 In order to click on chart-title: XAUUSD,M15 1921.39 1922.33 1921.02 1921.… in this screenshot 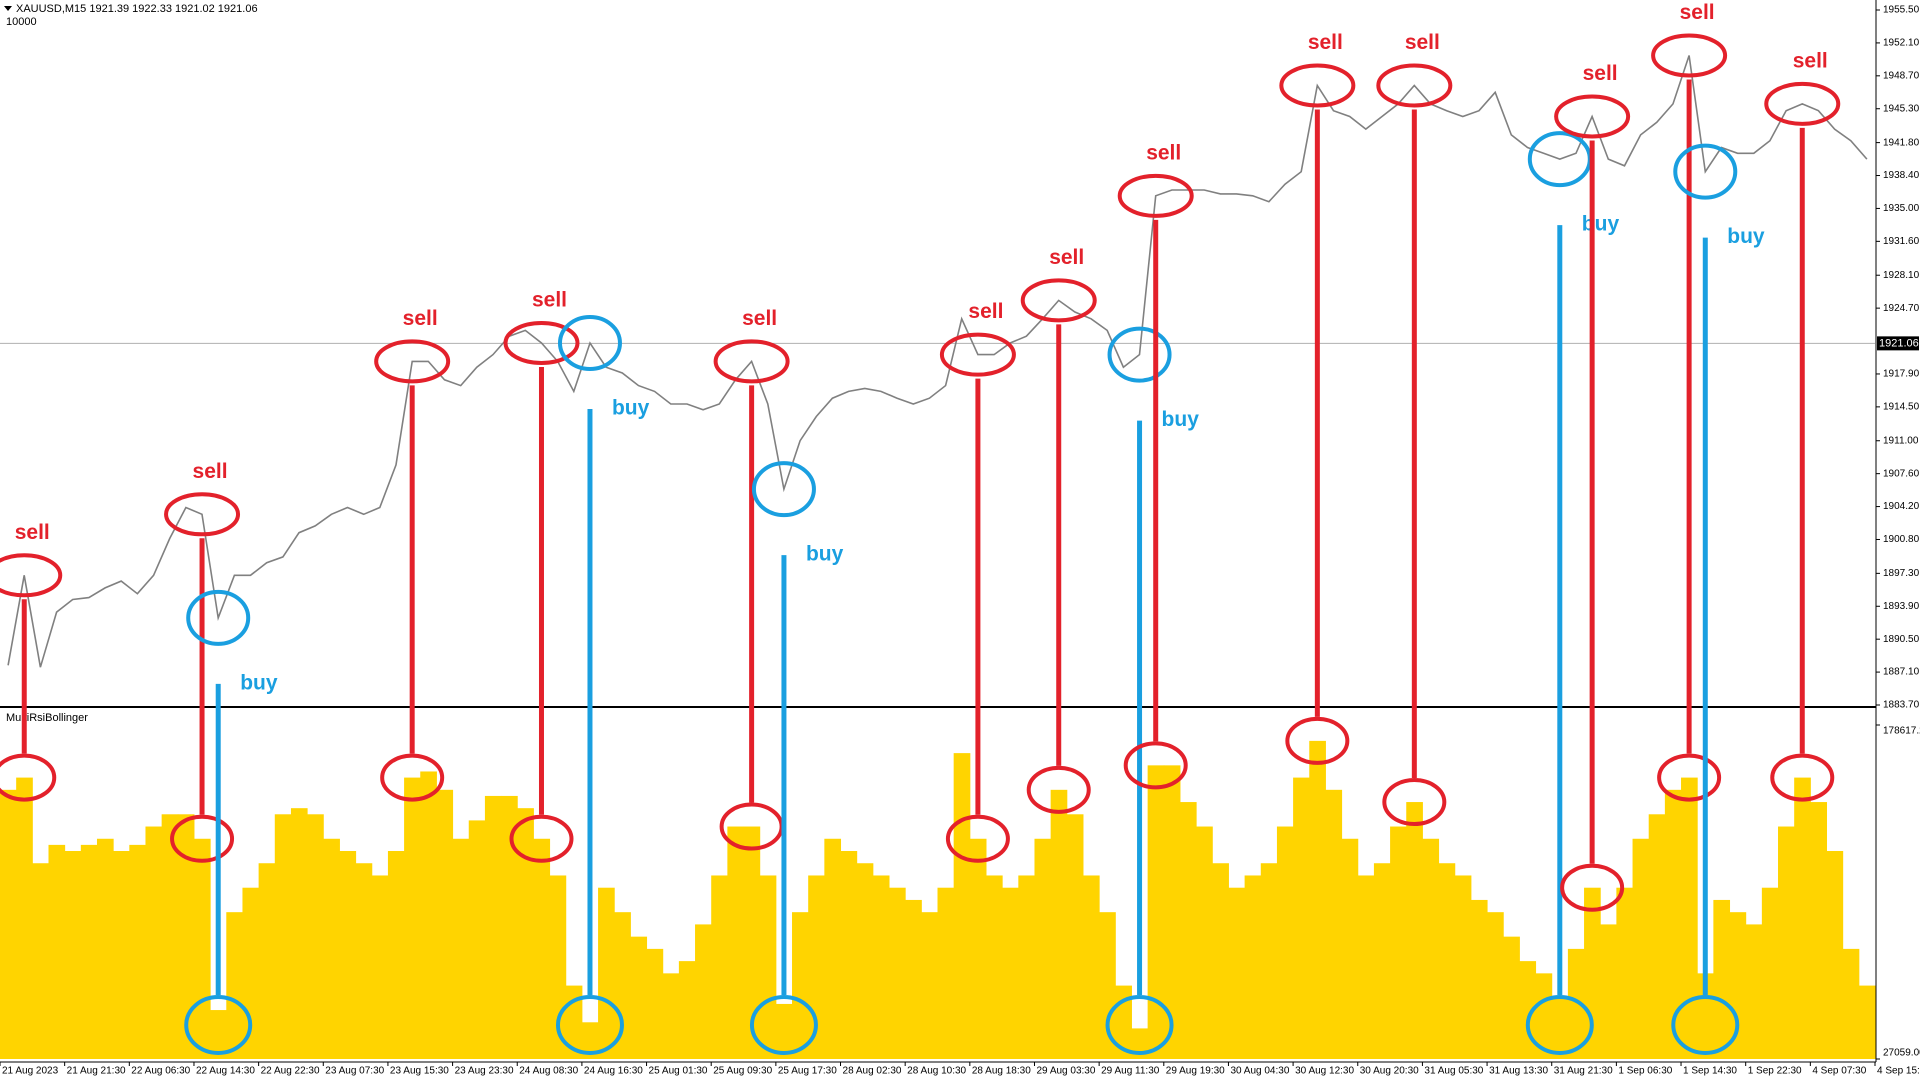, I will do `click(137, 9)`.